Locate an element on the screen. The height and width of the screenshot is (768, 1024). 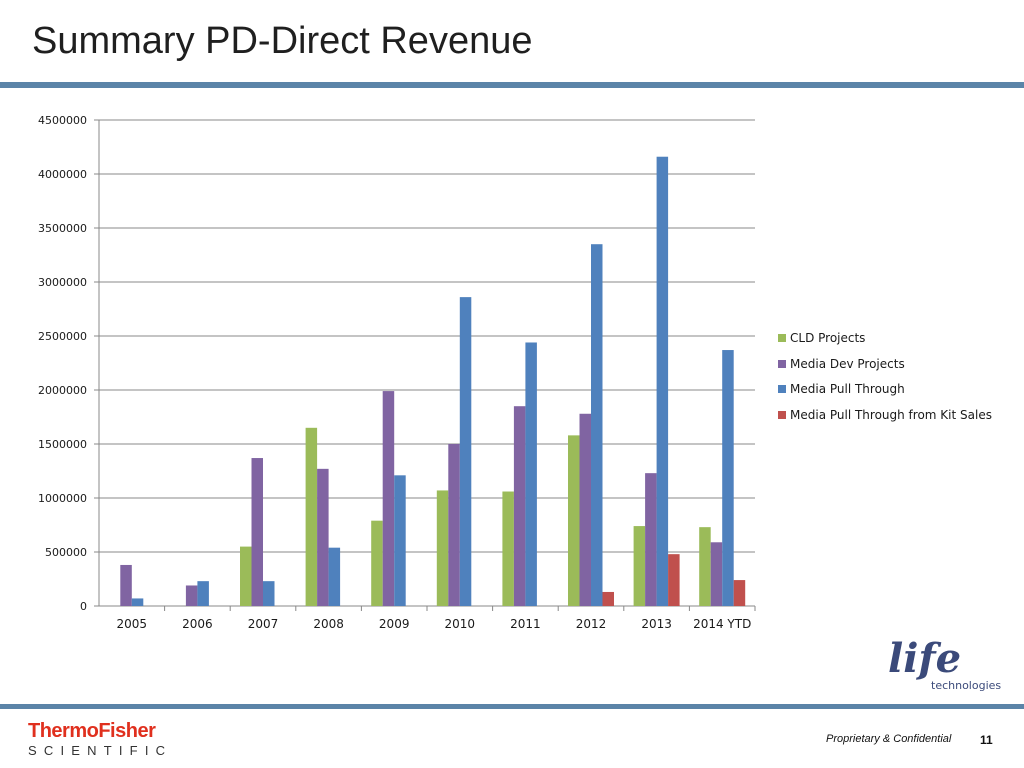
legend-item: Media Pull Through is located at coordinates (885, 389).